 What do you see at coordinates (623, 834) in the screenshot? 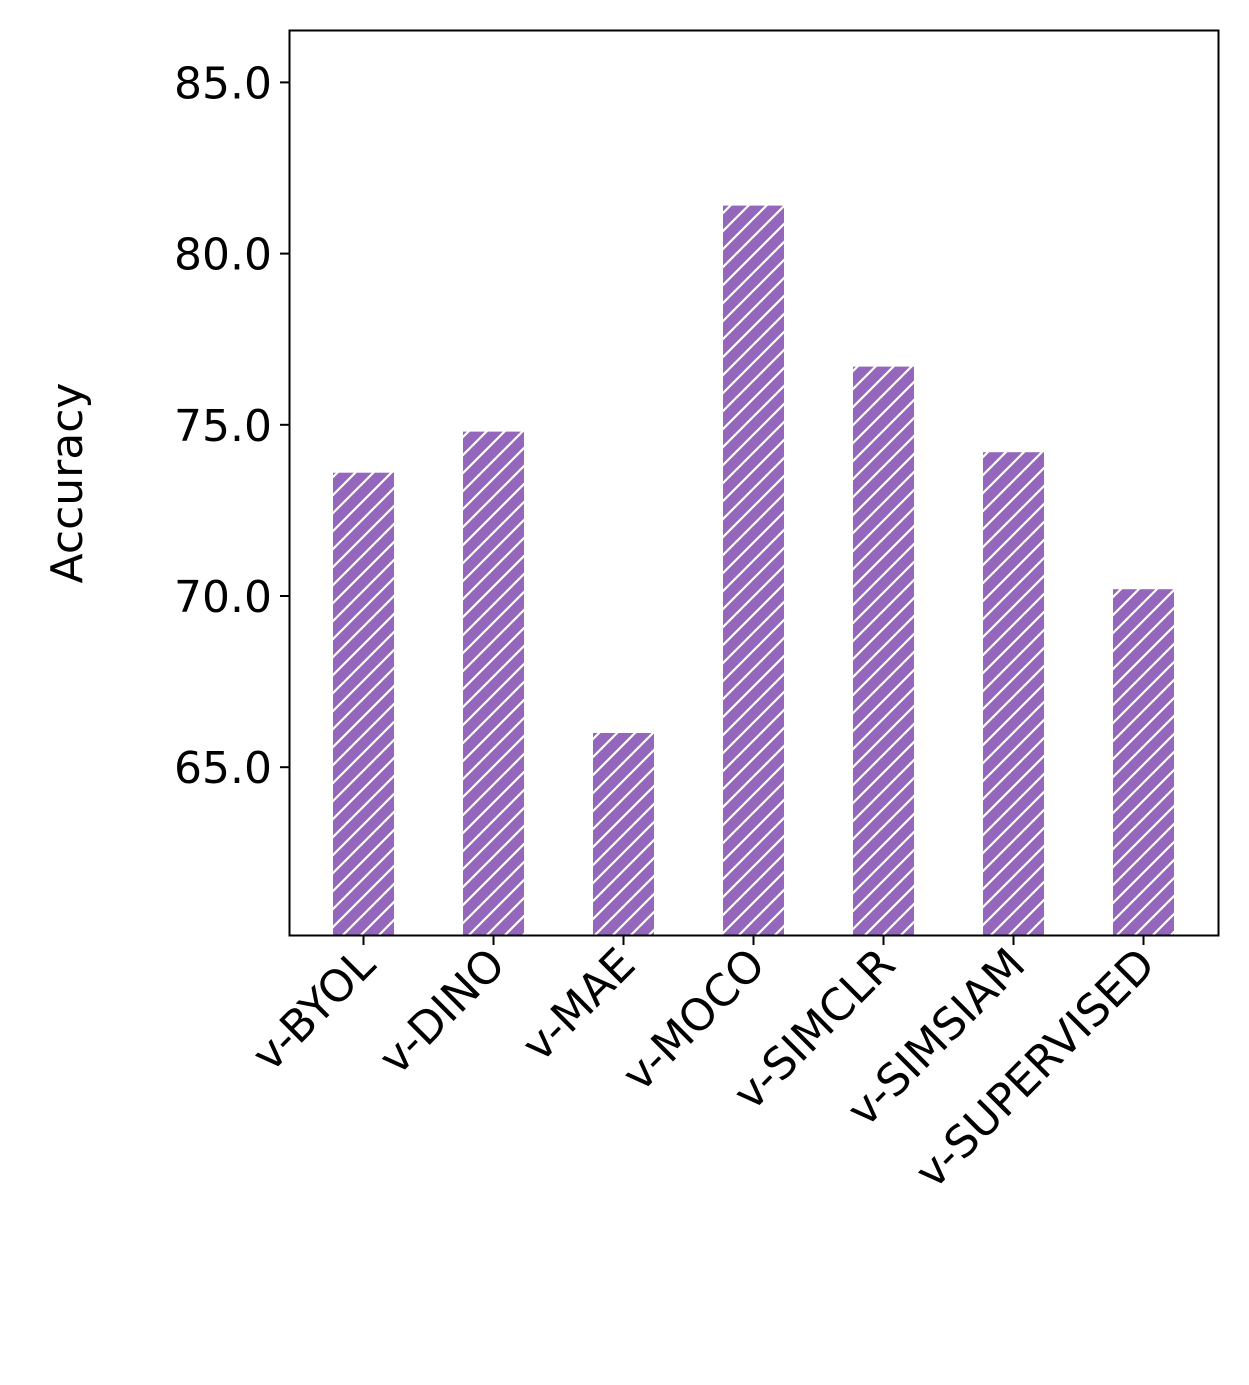
I see `bar-v-mae` at bounding box center [623, 834].